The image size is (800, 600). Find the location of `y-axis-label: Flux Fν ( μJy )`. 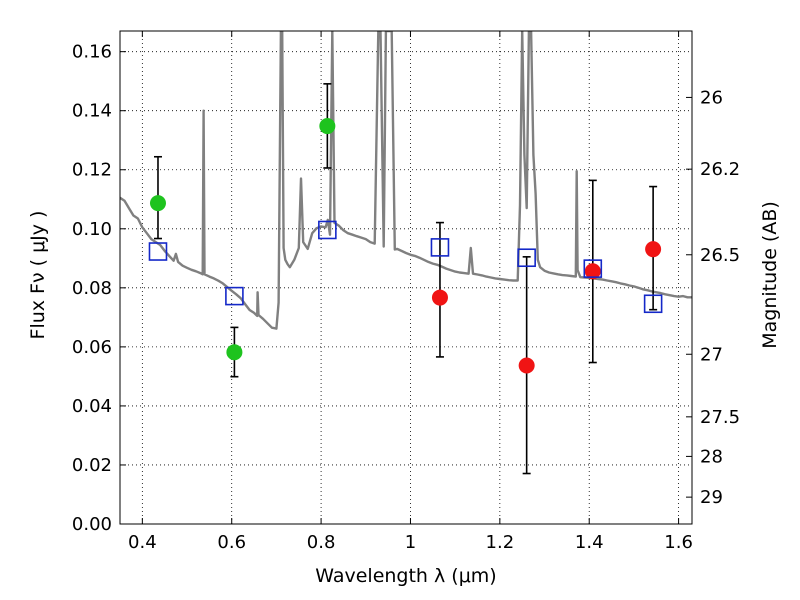

y-axis-label: Flux Fν ( μJy ) is located at coordinates (38, 275).